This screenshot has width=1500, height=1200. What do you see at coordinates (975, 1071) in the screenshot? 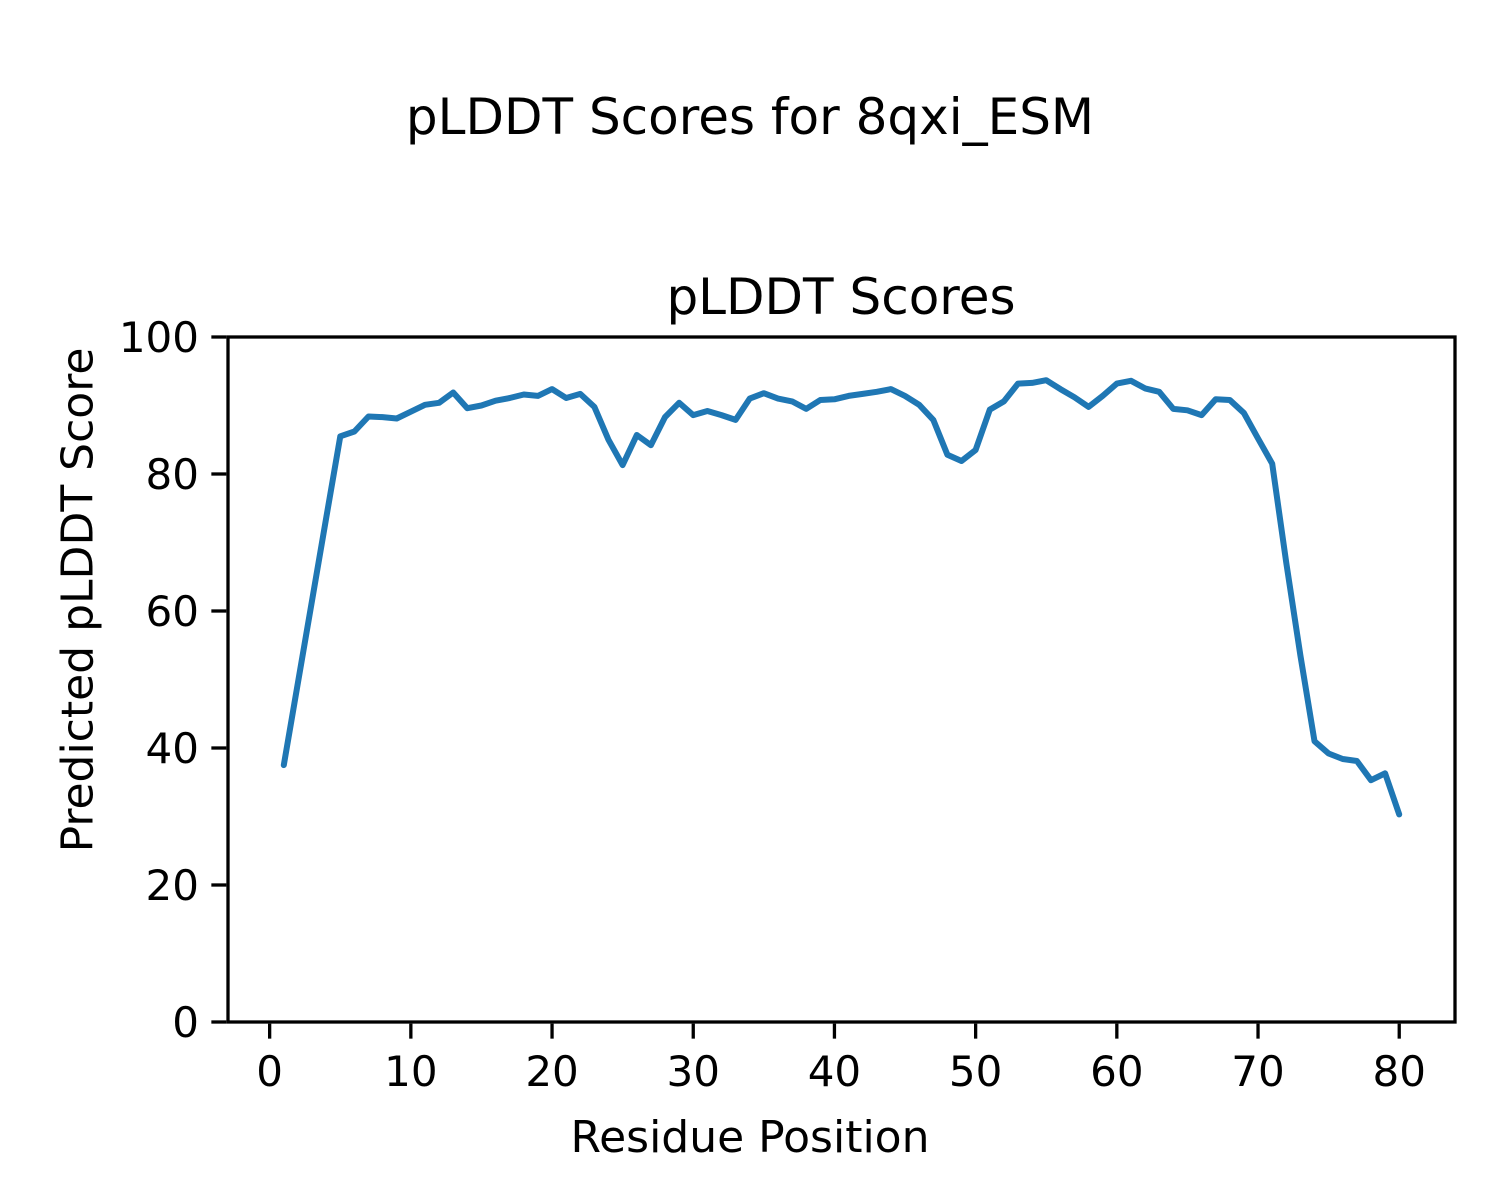
I see `x-tick-label: 50` at bounding box center [975, 1071].